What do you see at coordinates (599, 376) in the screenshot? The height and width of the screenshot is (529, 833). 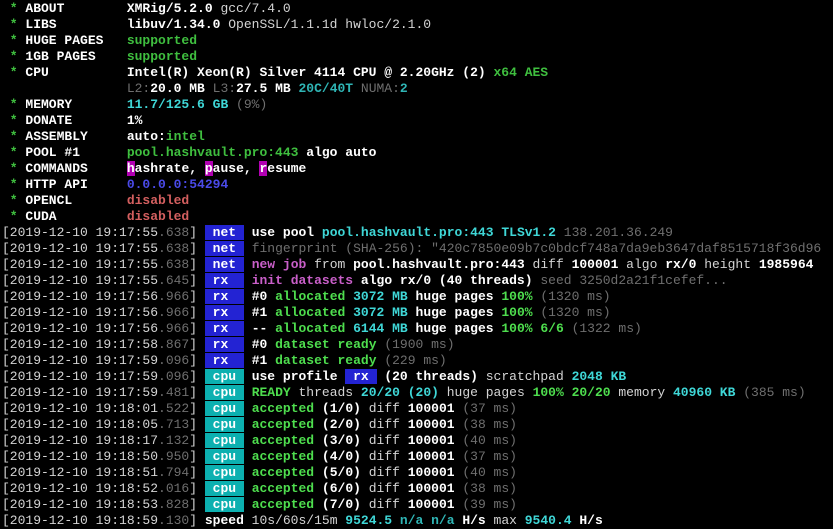 I see `text-segment: 2048 KB` at bounding box center [599, 376].